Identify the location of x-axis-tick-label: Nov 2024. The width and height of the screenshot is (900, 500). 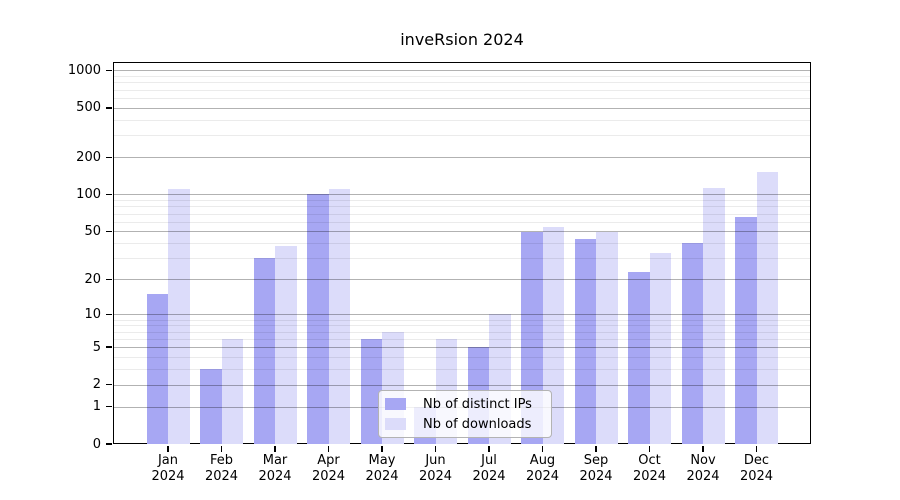
(703, 468).